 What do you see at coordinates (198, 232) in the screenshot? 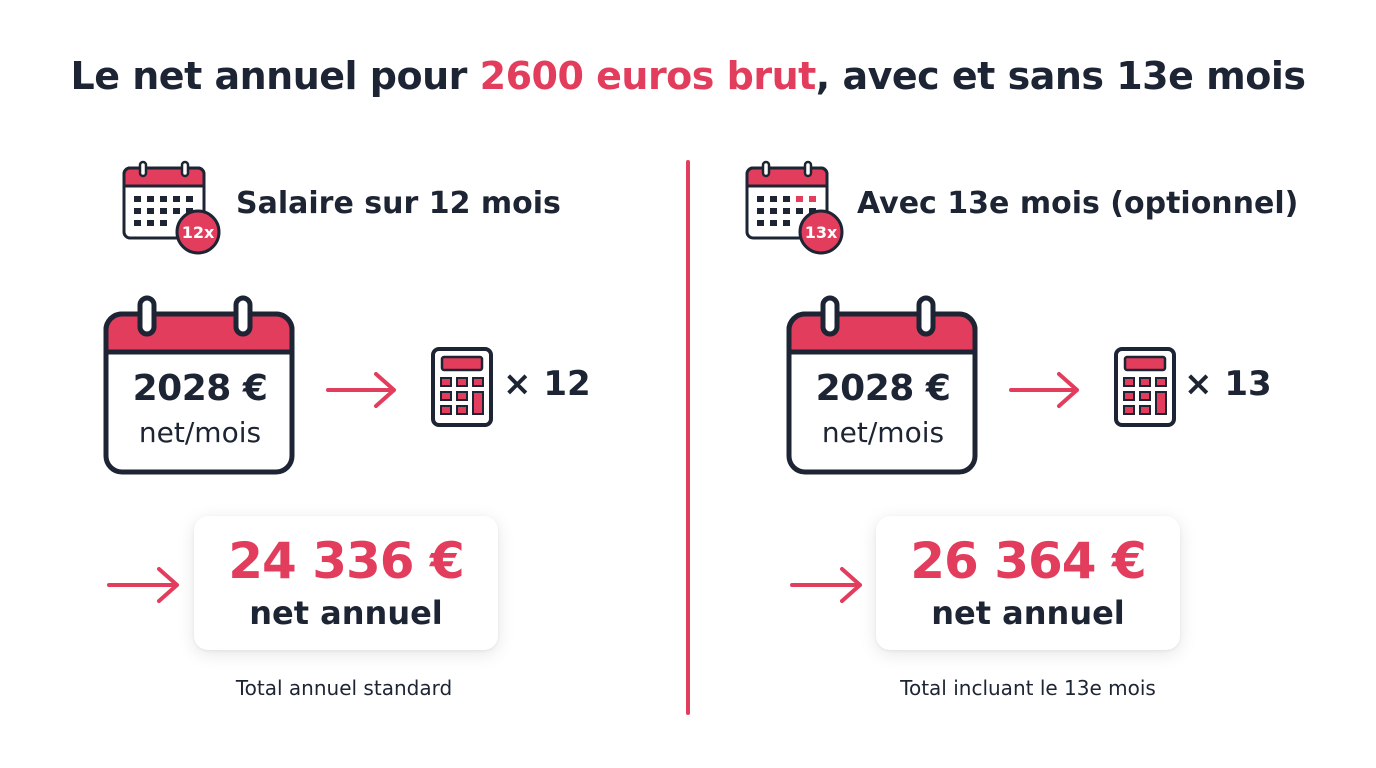
I see `header-badge: 12x` at bounding box center [198, 232].